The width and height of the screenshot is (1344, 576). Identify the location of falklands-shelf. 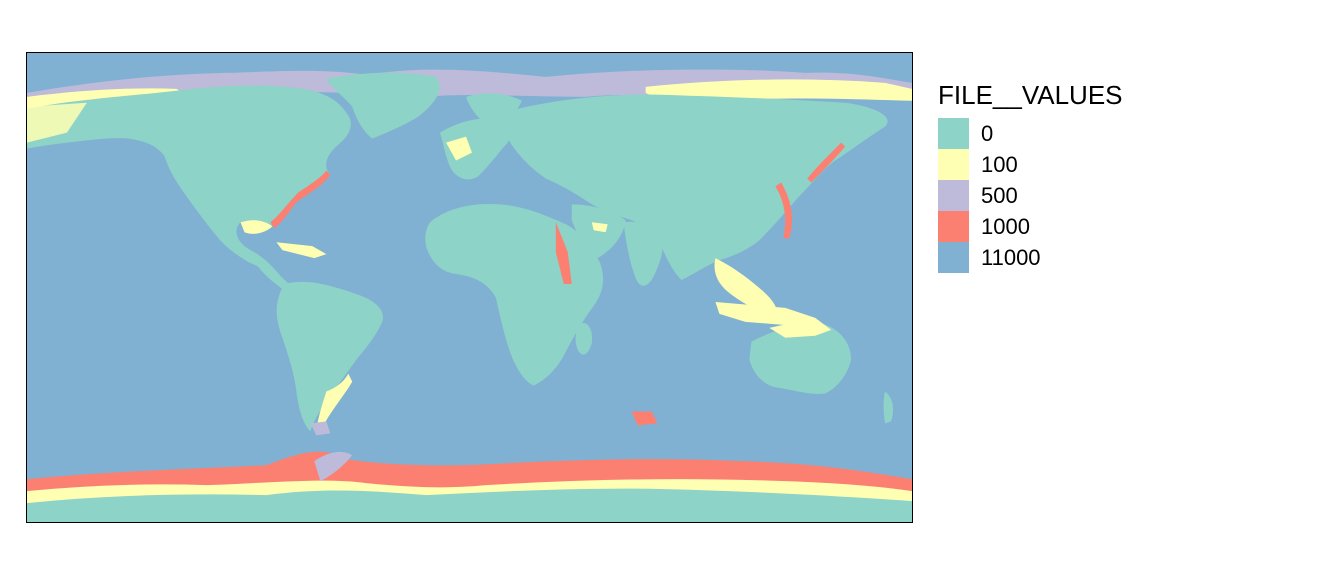
(320, 428).